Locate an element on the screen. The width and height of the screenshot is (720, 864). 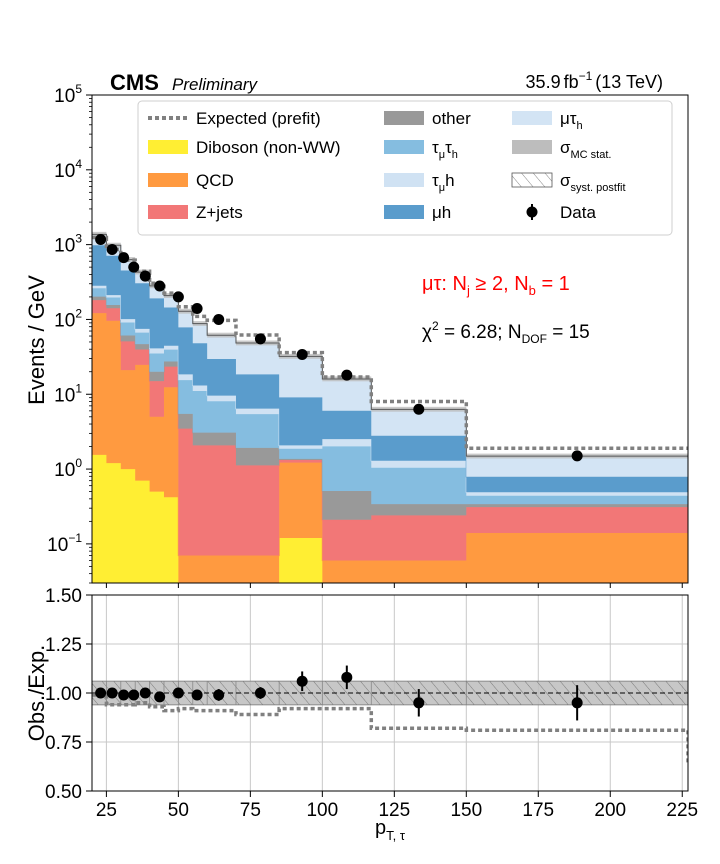
ratio-y-tick-label: 0.50 is located at coordinates (63, 792).